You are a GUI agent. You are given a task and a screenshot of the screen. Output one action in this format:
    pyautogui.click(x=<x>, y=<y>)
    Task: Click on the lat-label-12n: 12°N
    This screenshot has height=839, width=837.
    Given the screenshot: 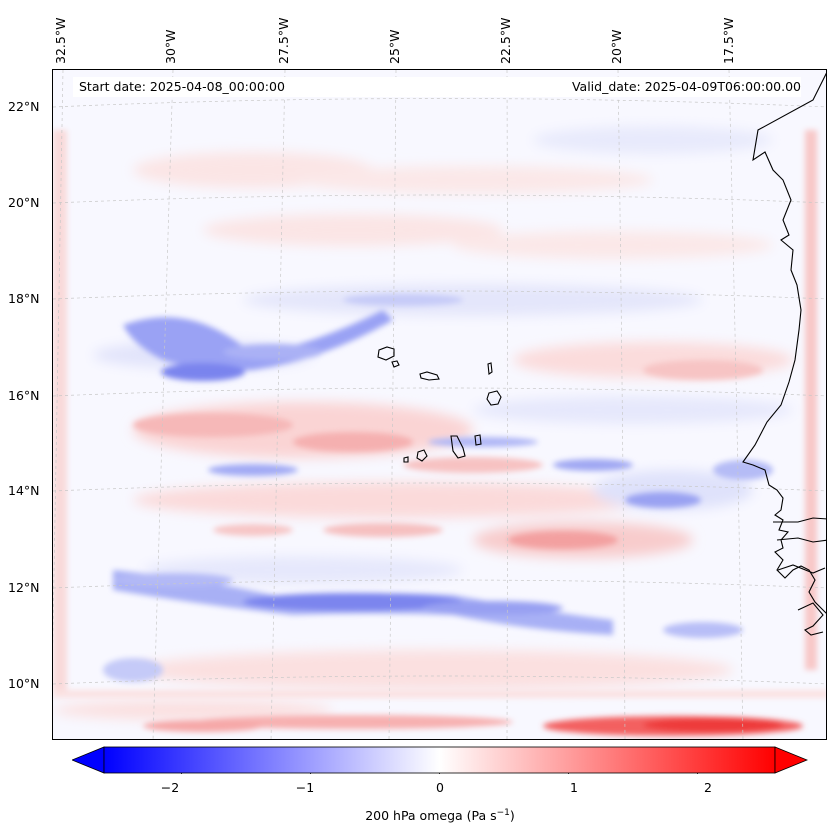 What is the action you would take?
    pyautogui.click(x=24, y=587)
    